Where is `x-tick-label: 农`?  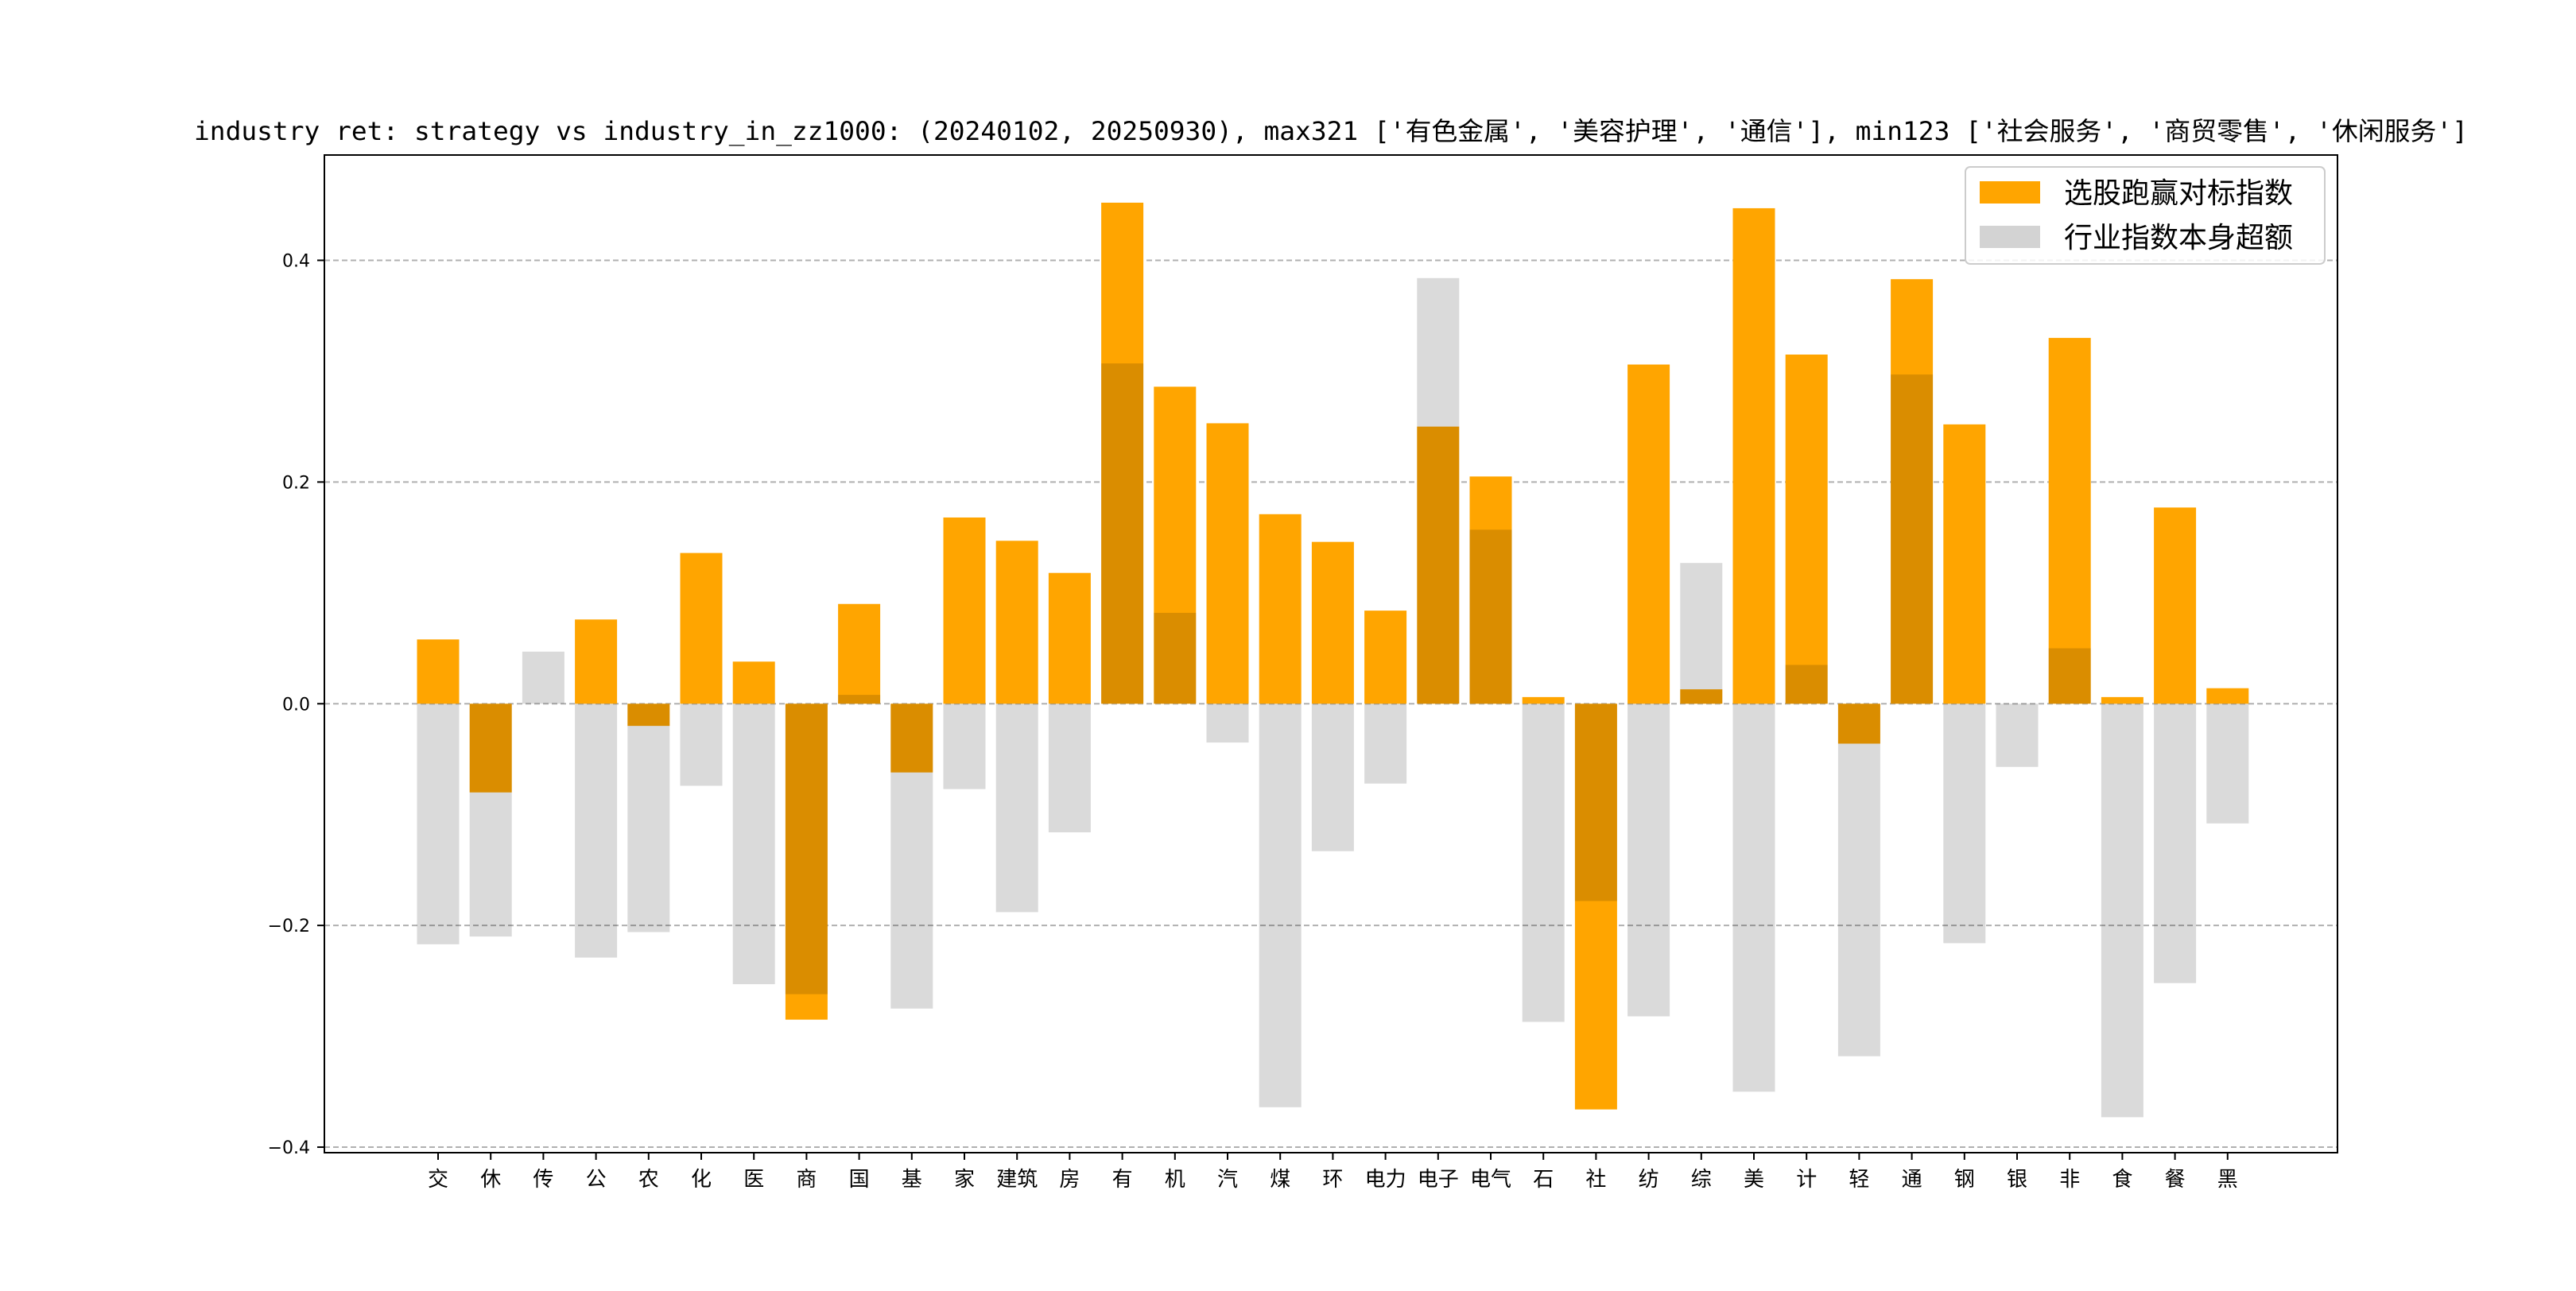
x-tick-label: 农 is located at coordinates (648, 1180).